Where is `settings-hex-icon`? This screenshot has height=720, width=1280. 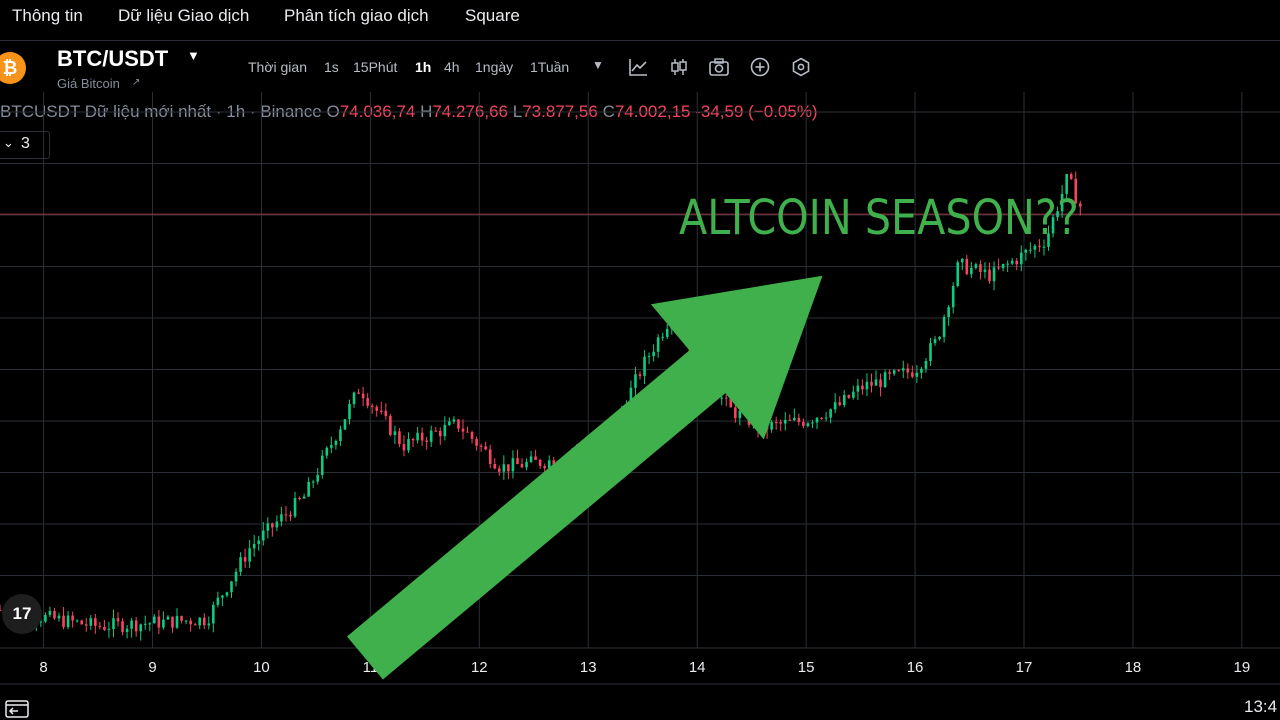
settings-hex-icon is located at coordinates (801, 67).